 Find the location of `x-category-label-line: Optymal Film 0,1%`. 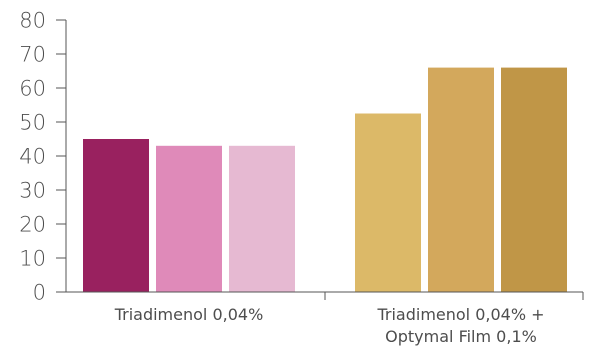

x-category-label-line: Optymal Film 0,1% is located at coordinates (461, 336).